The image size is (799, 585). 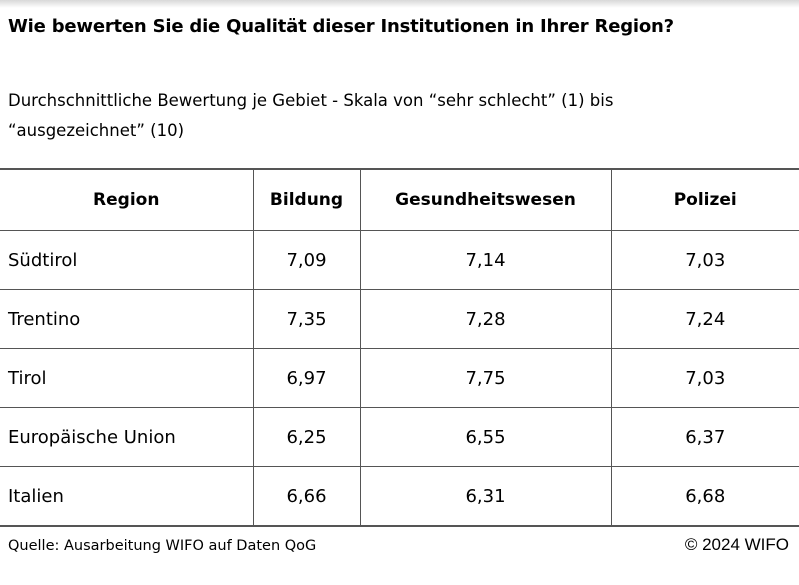 What do you see at coordinates (162, 546) in the screenshot?
I see `source: Quelle: Ausarbeitung WIFO auf Daten QoG` at bounding box center [162, 546].